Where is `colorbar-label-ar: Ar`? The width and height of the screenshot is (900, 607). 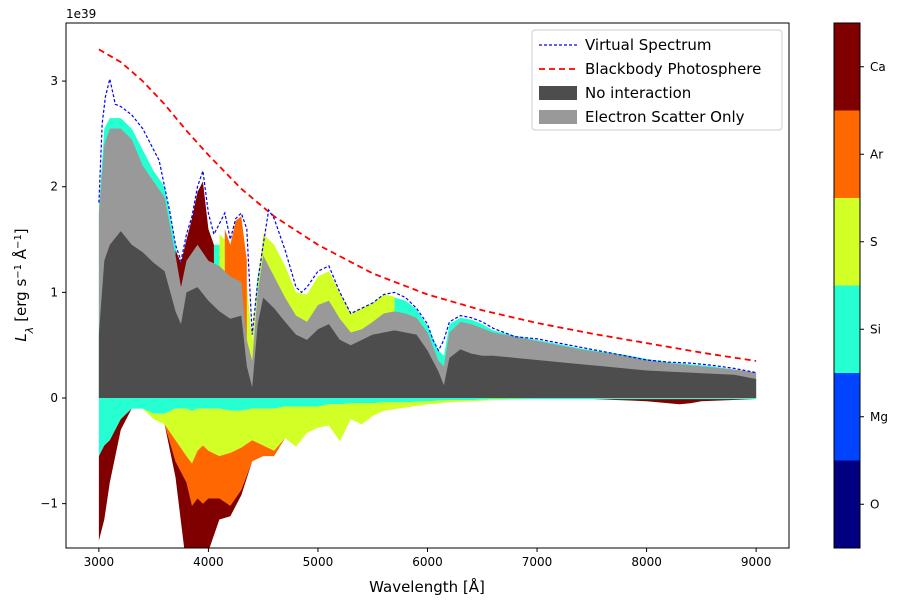 colorbar-label-ar: Ar is located at coordinates (876, 154).